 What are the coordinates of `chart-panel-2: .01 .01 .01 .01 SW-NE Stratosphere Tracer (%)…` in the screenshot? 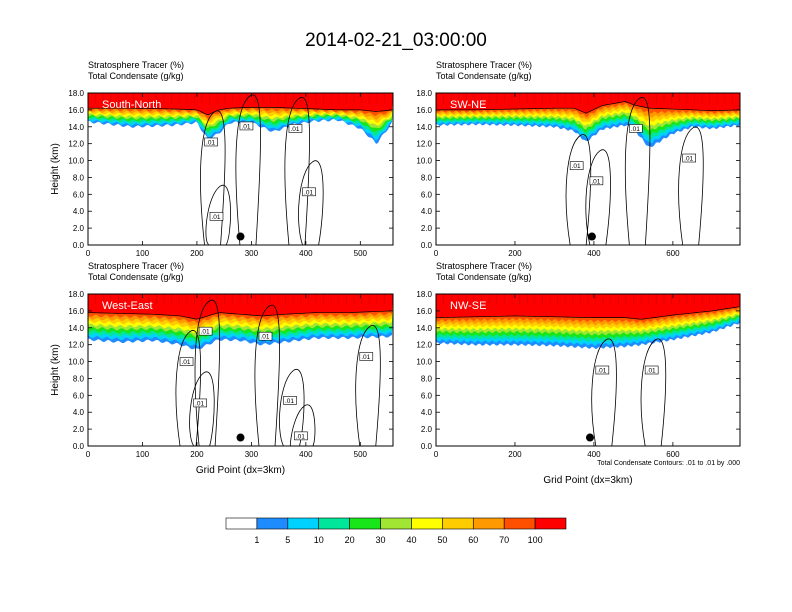 It's located at (578, 159).